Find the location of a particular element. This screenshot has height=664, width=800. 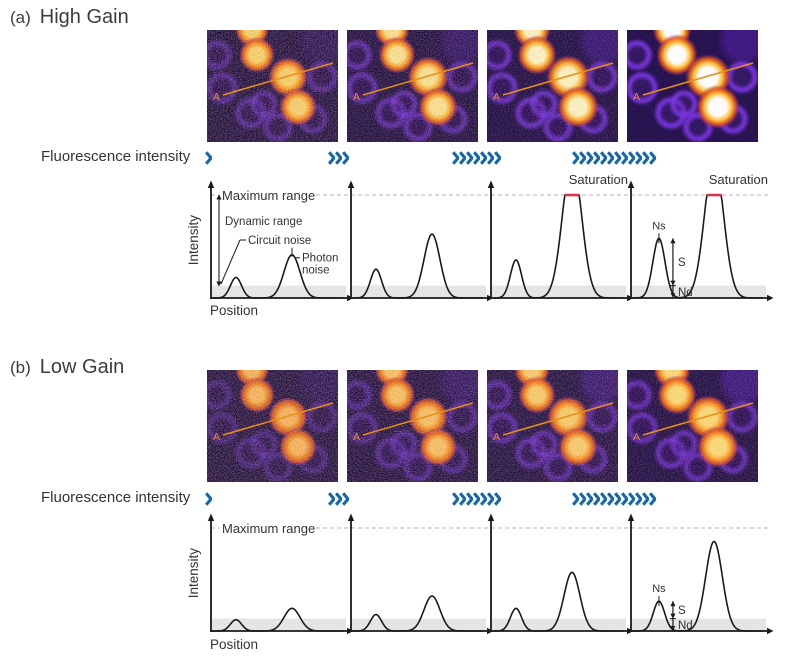

nd-label: Nd is located at coordinates (685, 626).